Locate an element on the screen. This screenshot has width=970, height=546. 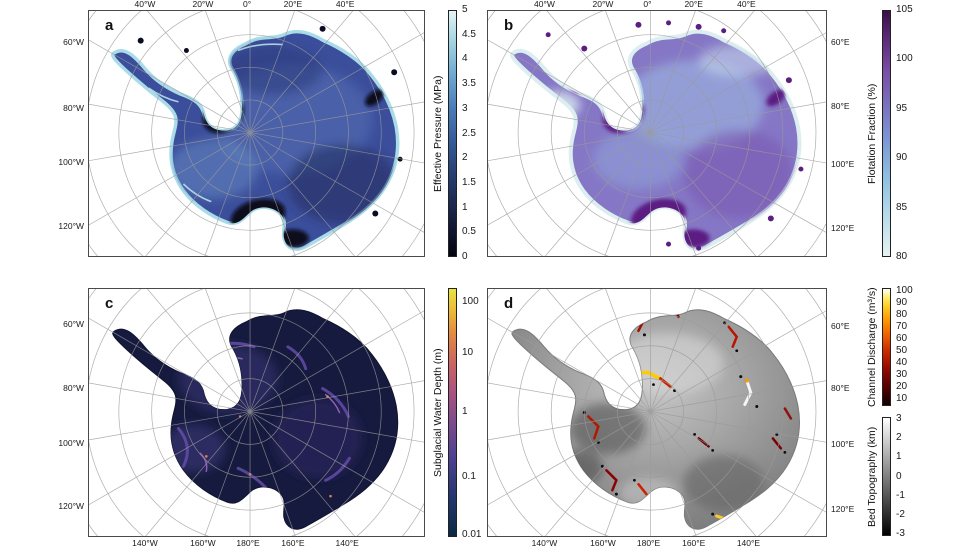
colorbar-c-tick-labels: 100 10 1 0.1 0.01 is located at coordinates (477, 414).